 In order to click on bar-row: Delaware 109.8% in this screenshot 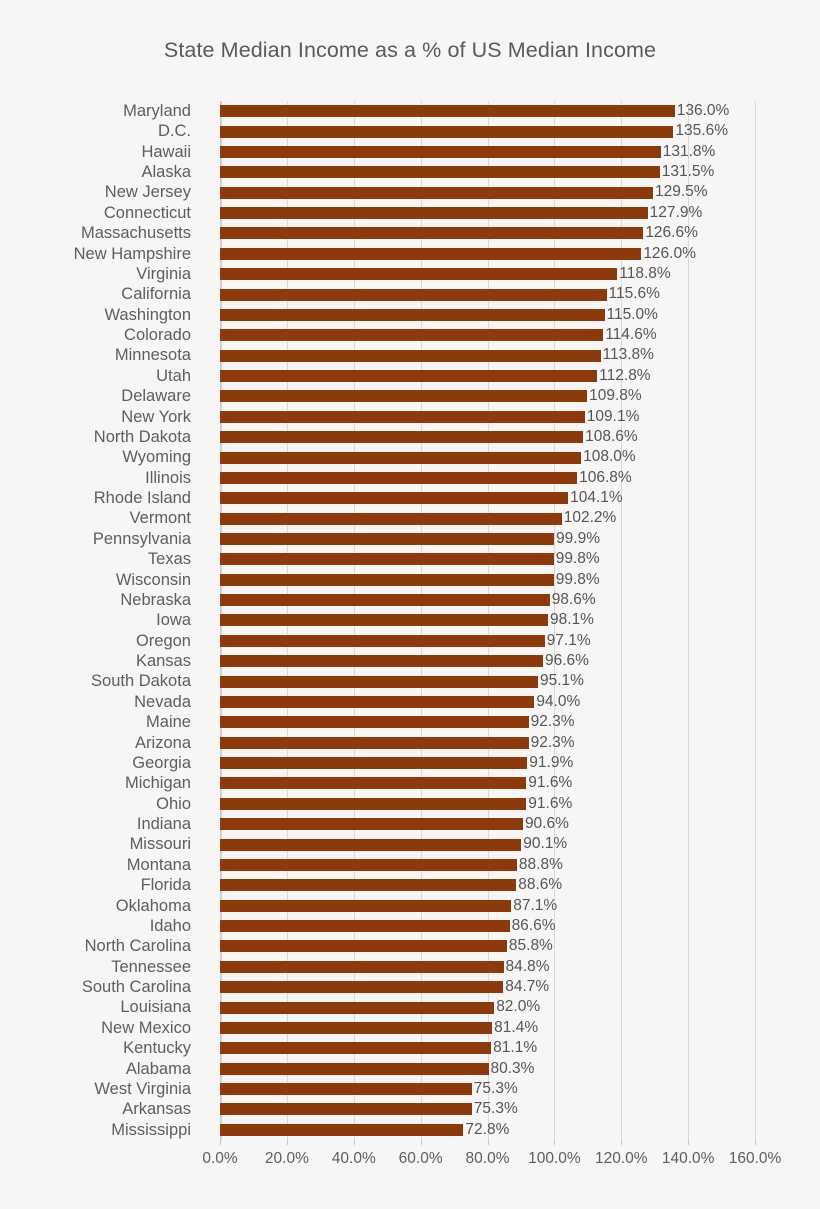, I will do `click(410, 396)`.